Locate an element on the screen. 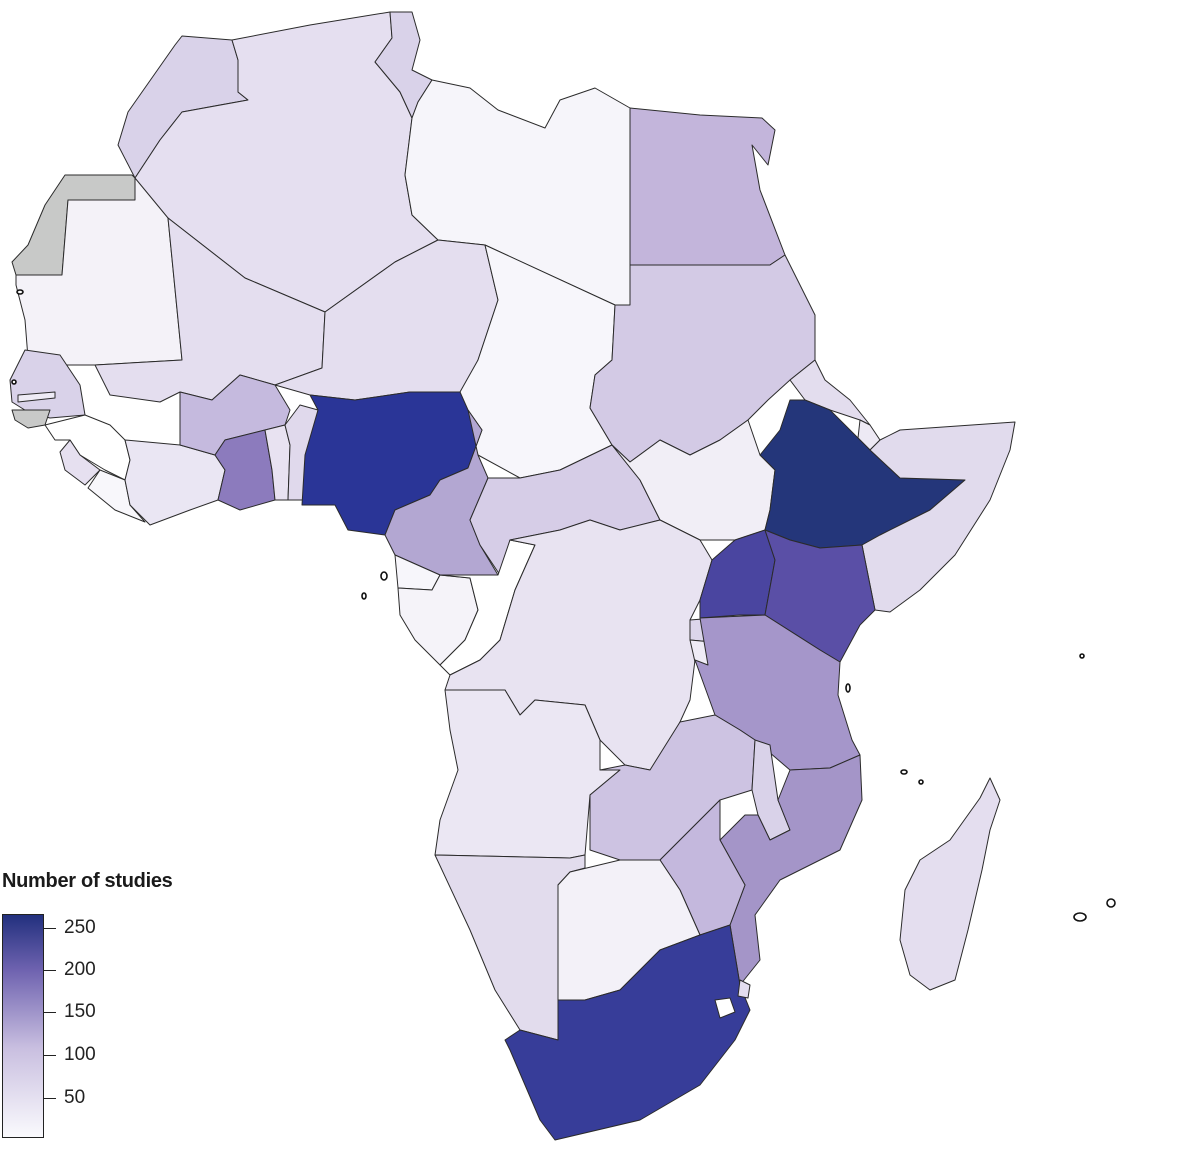 The width and height of the screenshot is (1200, 1149). island-sao-tome is located at coordinates (364, 596).